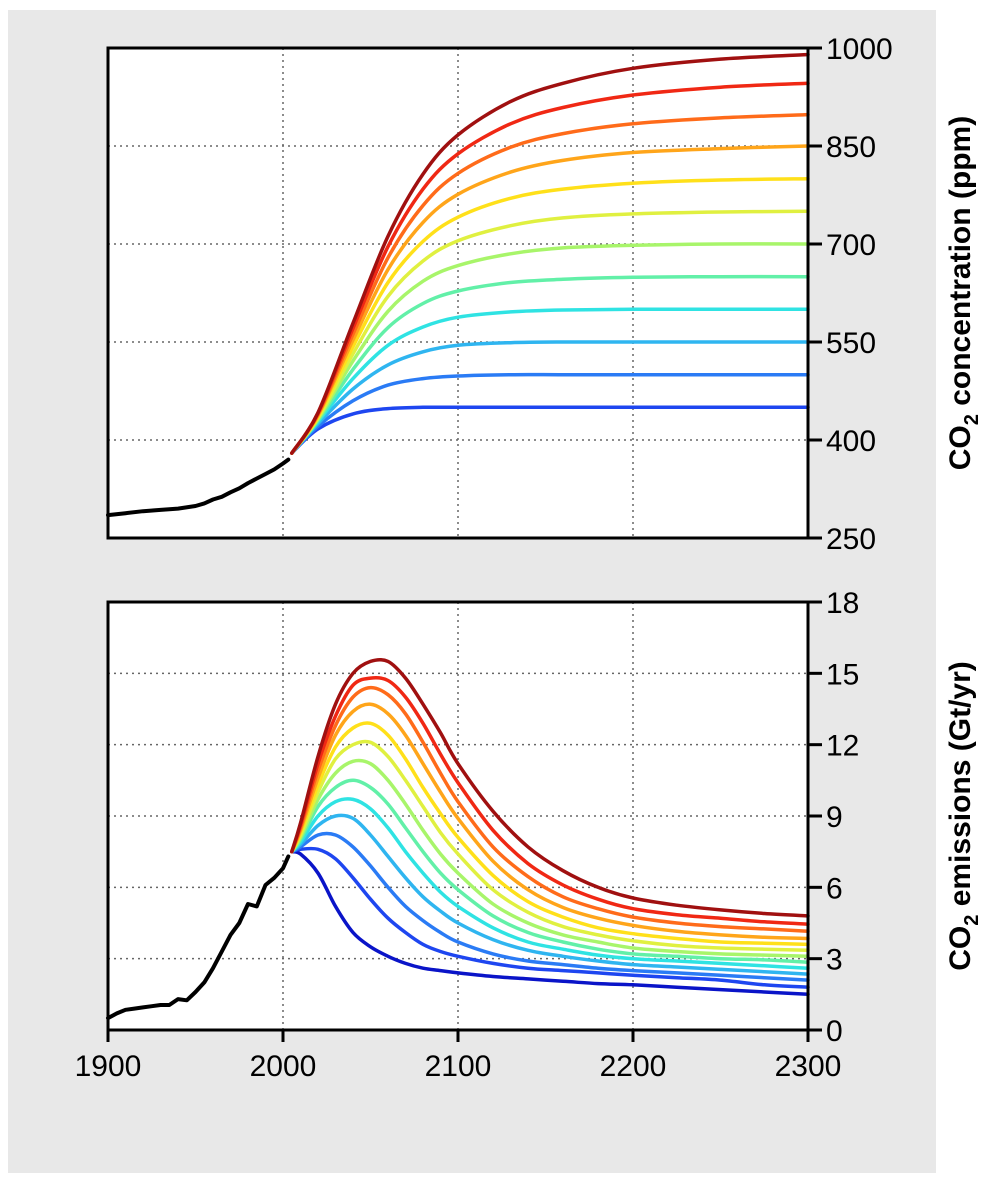 This screenshot has height=1183, width=994. I want to click on y-tick-label: 400, so click(851, 441).